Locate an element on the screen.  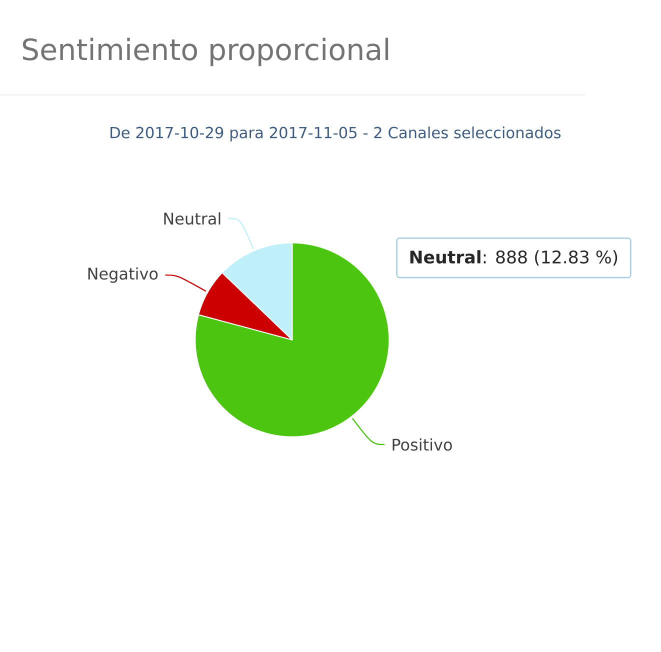
text: Neutral: 888 (12.83 %) is located at coordinates (514, 258).